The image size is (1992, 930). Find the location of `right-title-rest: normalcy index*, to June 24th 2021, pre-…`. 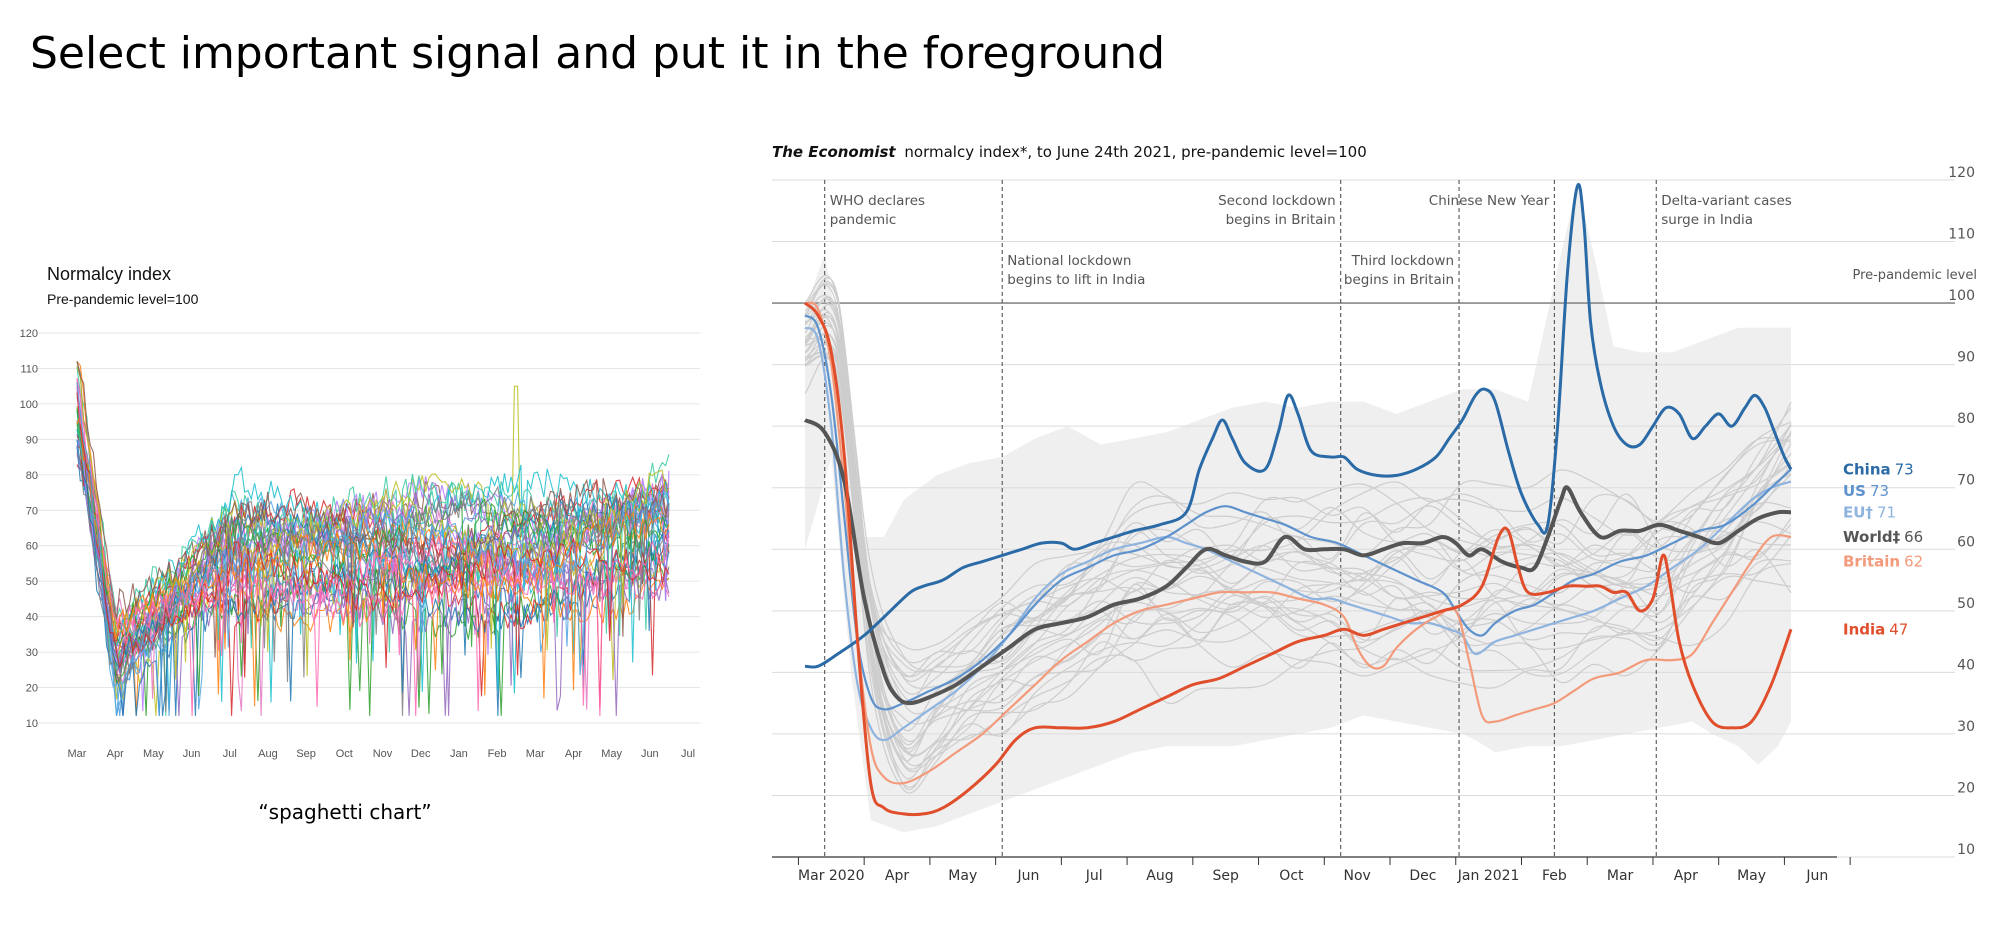

right-title-rest: normalcy index*, to June 24th 2021, pre-… is located at coordinates (1135, 152).